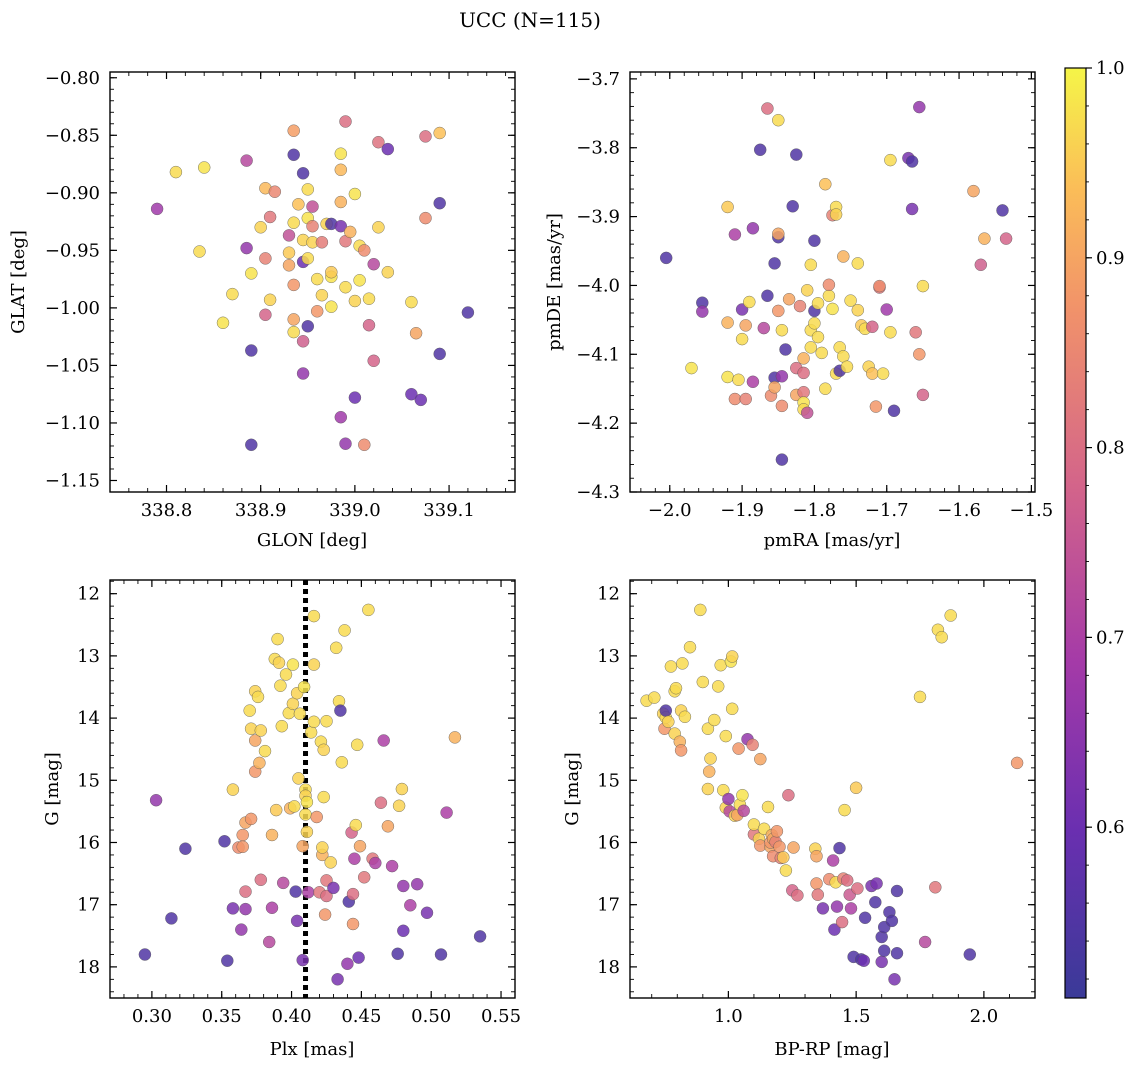 The image size is (1136, 1067). Describe the element at coordinates (832, 540) in the screenshot. I see `x-axis-label: pmRA [mas/yr]` at that location.